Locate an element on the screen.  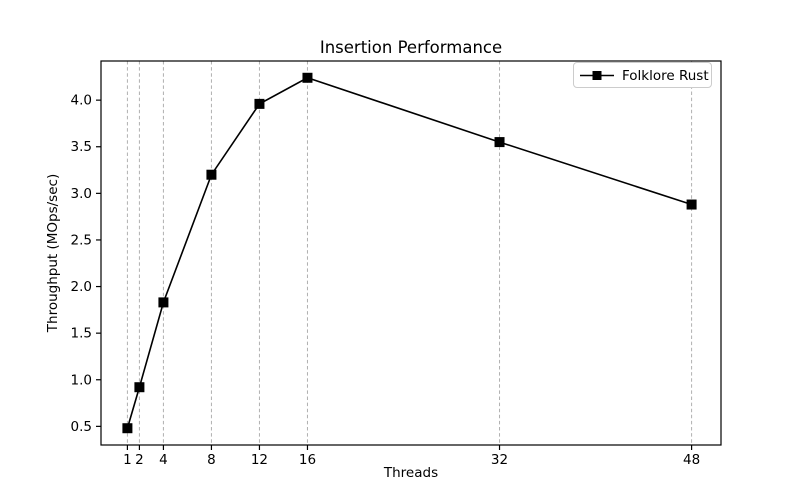
y-tick-label: 3.0 is located at coordinates (81, 194).